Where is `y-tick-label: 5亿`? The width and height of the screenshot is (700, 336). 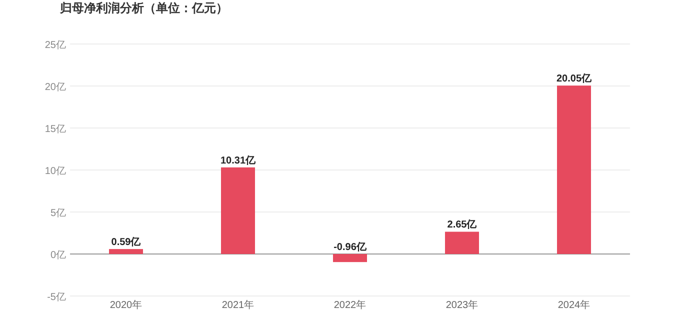 y-tick-label: 5亿 is located at coordinates (58, 213).